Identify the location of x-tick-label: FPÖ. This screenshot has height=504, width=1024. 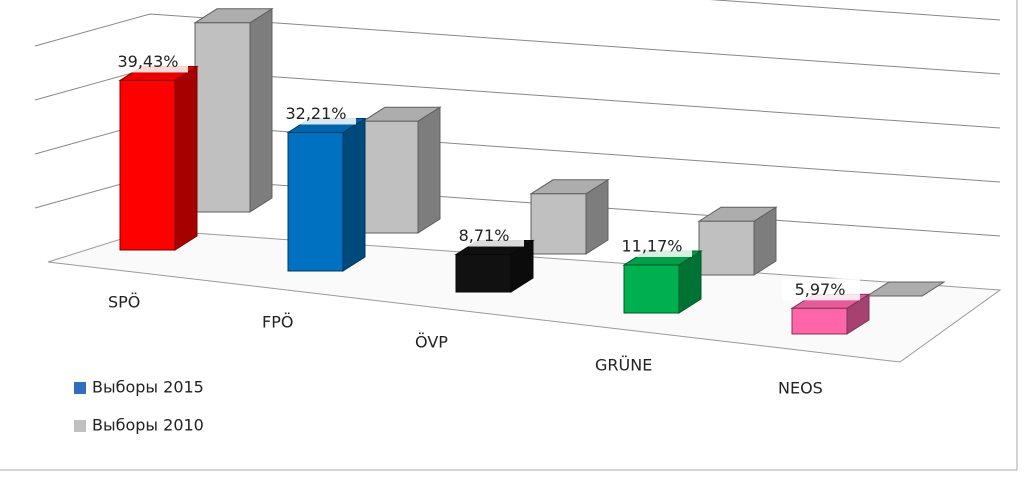
(277, 322).